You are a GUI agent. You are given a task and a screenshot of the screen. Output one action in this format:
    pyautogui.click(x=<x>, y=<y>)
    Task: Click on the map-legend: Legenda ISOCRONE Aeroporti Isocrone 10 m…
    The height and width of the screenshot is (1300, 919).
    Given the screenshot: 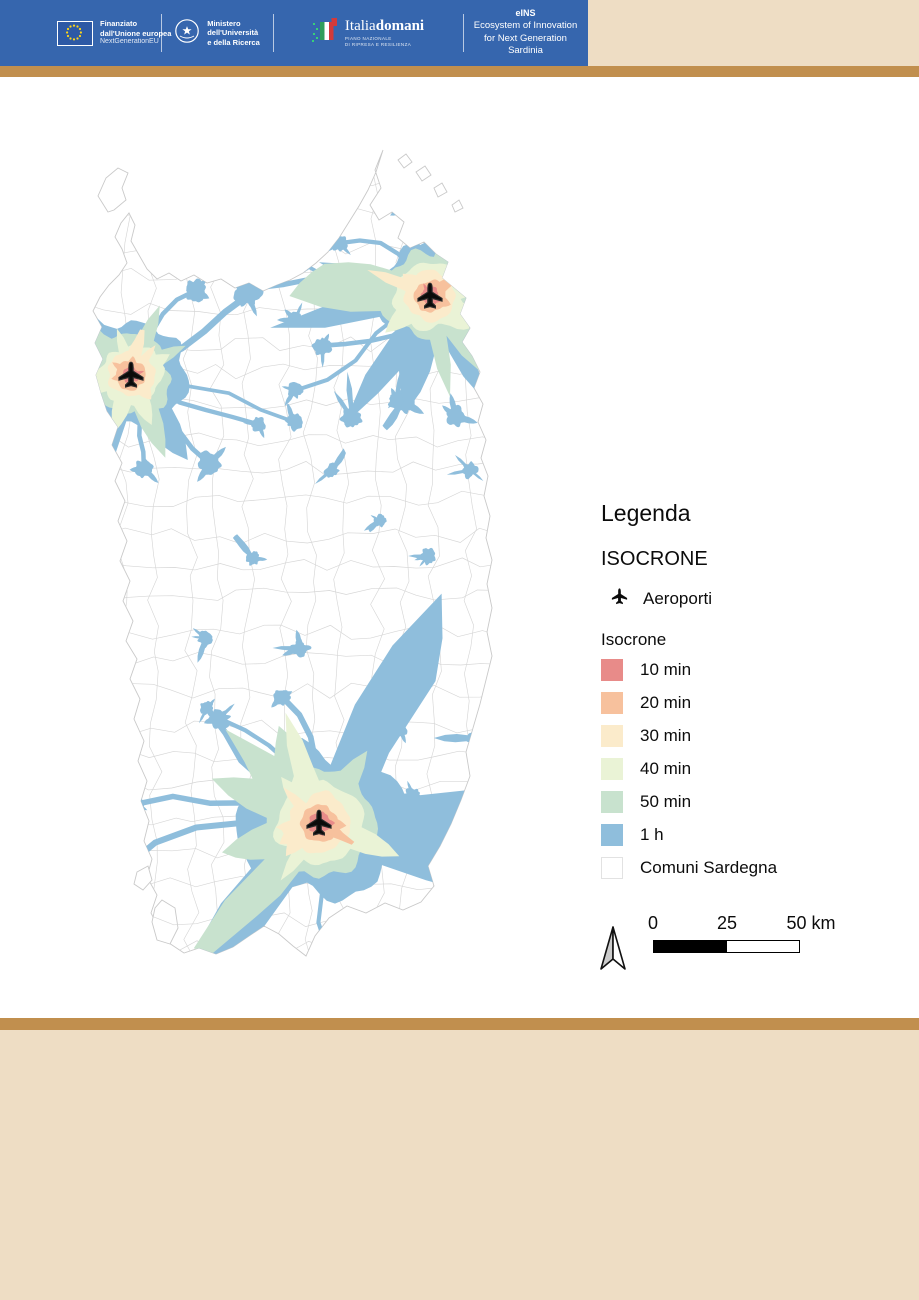 What is the action you would take?
    pyautogui.click(x=729, y=741)
    